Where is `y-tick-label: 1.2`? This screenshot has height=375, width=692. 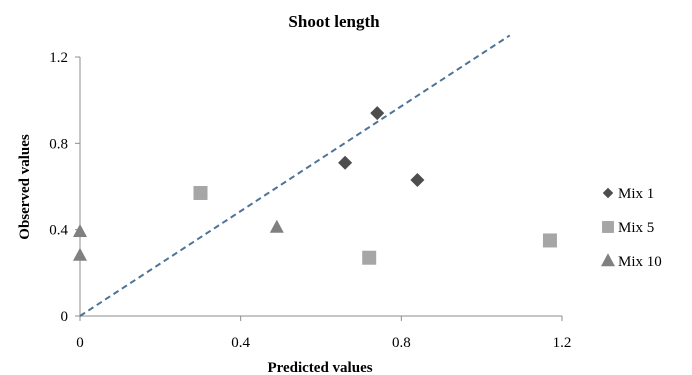
y-tick-label: 1.2 is located at coordinates (58, 58).